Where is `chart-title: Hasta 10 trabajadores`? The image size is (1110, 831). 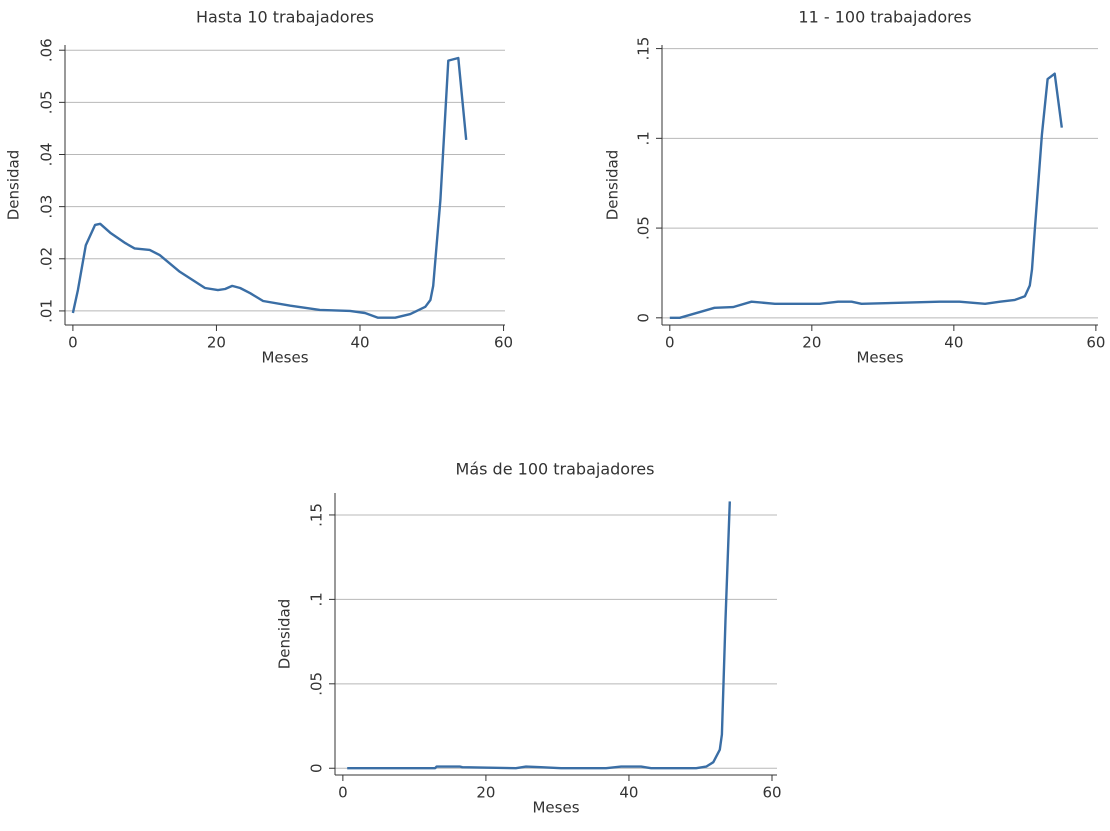 chart-title: Hasta 10 trabajadores is located at coordinates (285, 17).